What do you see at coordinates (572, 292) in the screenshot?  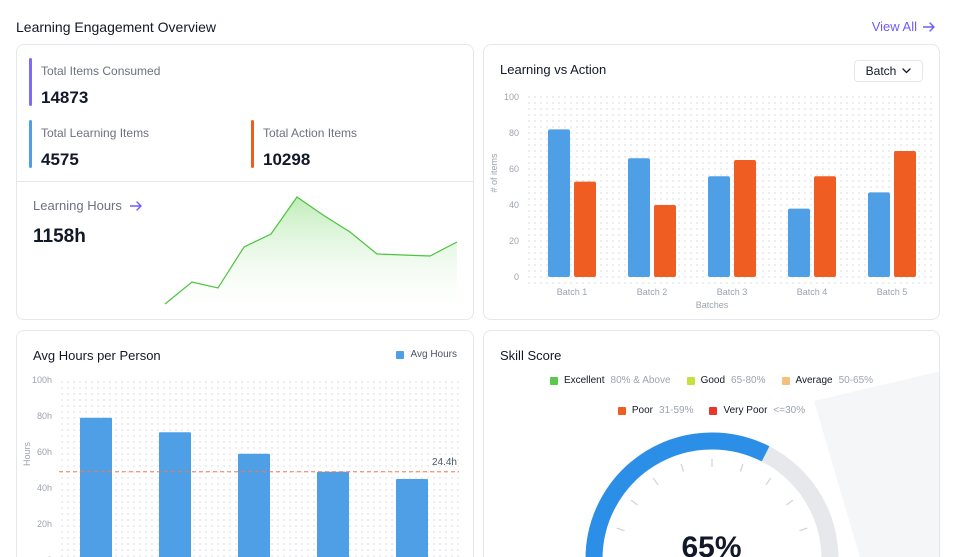 I see `x-tick-label: Batch 1` at bounding box center [572, 292].